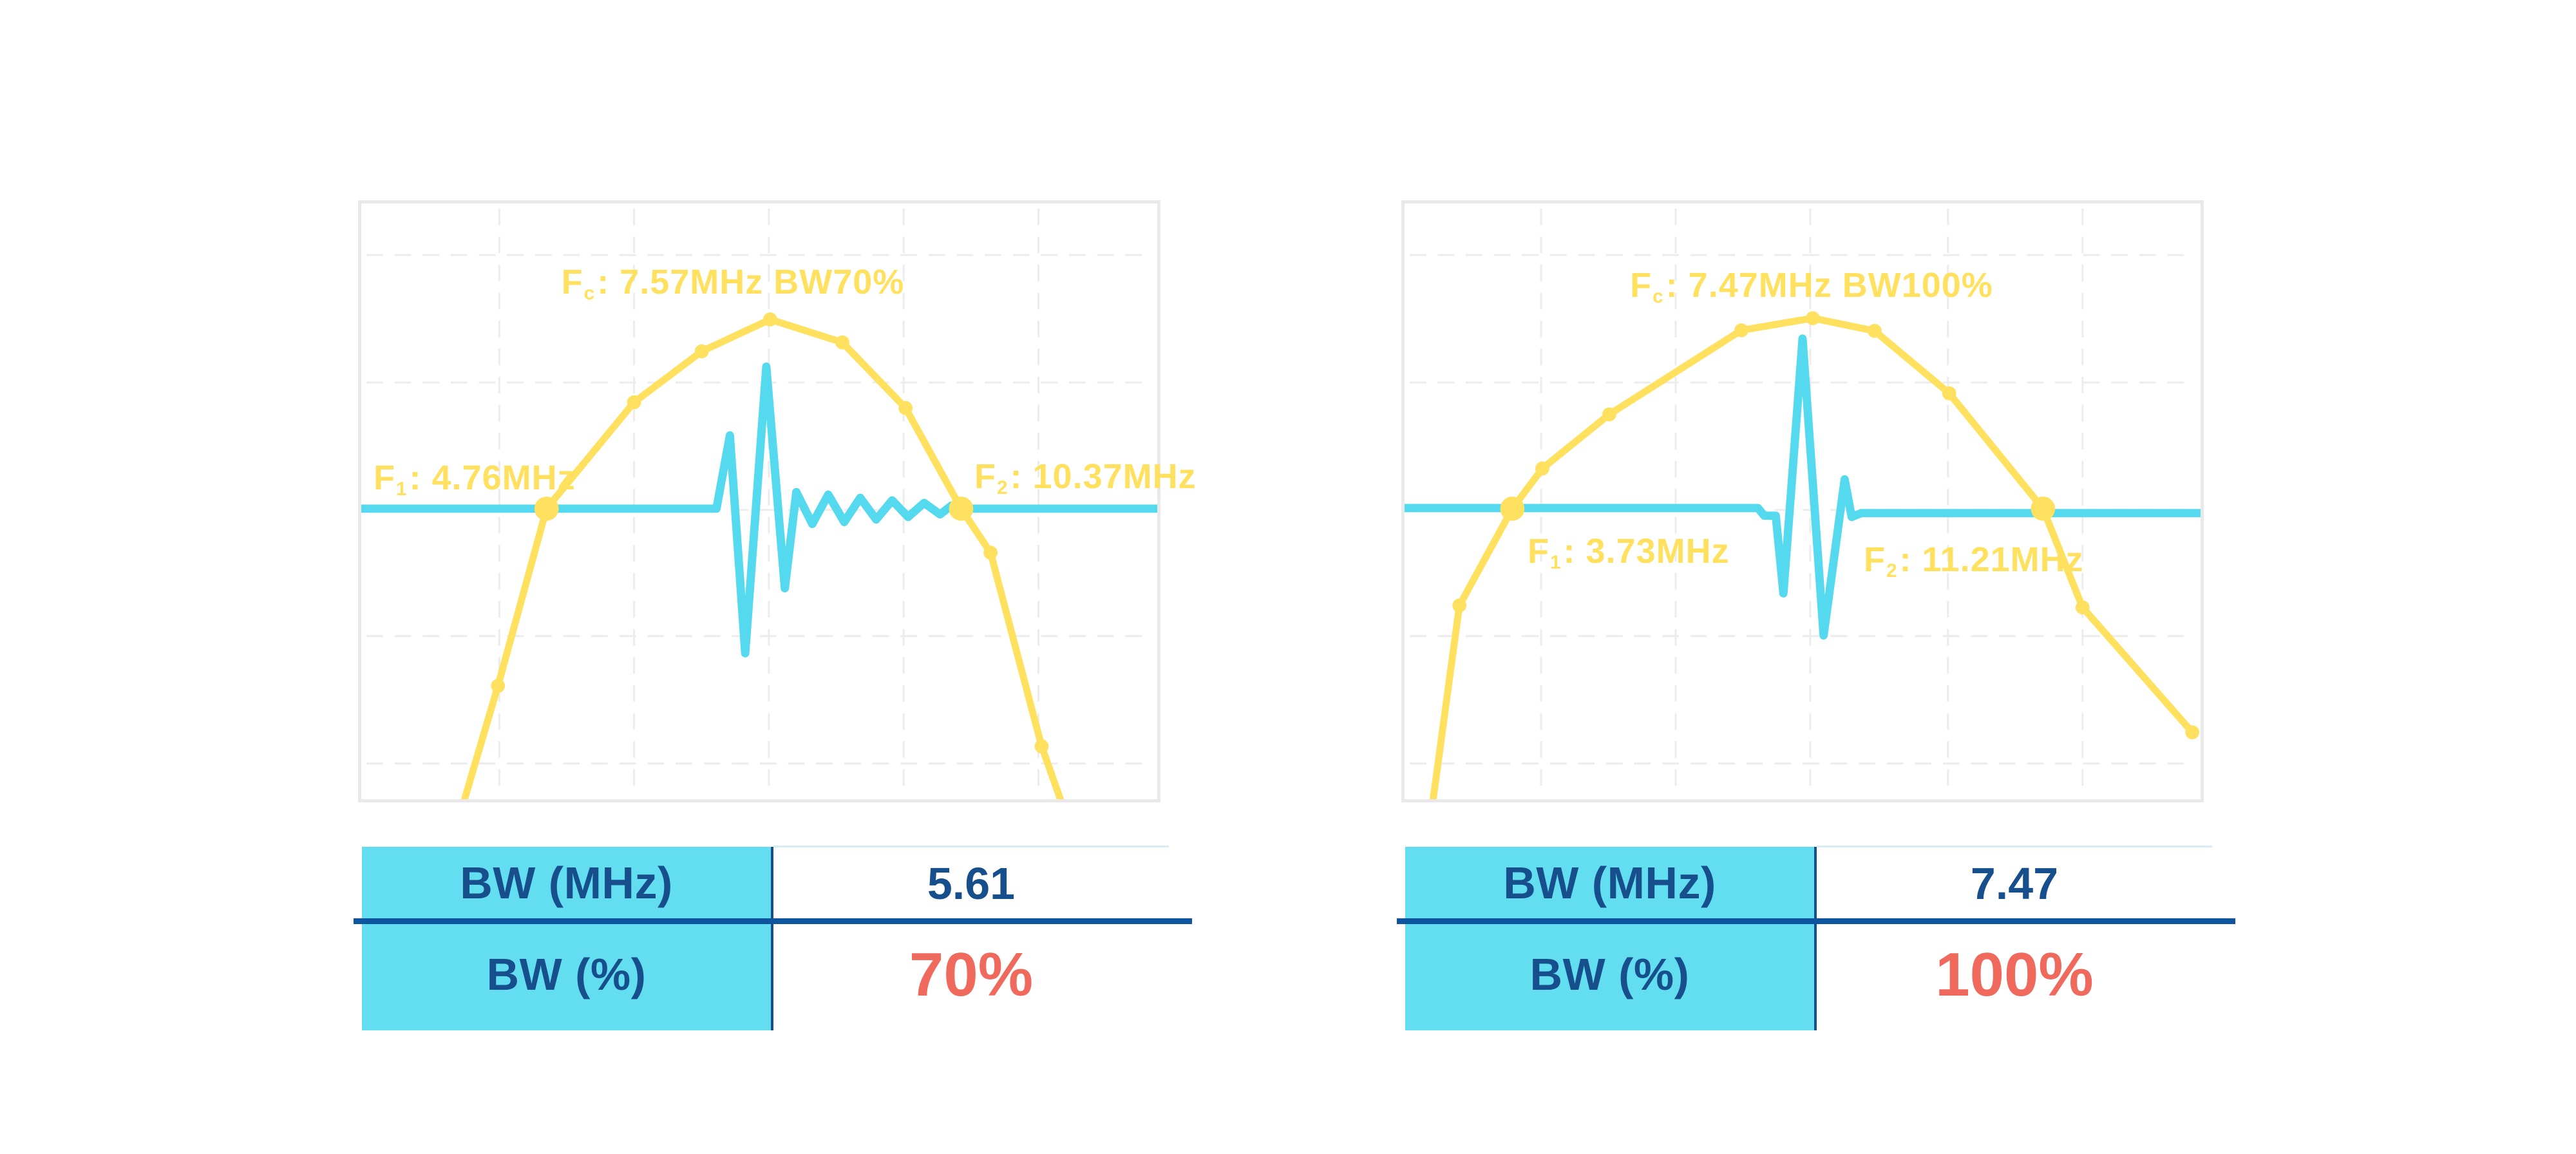  Describe the element at coordinates (972, 974) in the screenshot. I see `table-value-bw-pct: 70%` at that location.